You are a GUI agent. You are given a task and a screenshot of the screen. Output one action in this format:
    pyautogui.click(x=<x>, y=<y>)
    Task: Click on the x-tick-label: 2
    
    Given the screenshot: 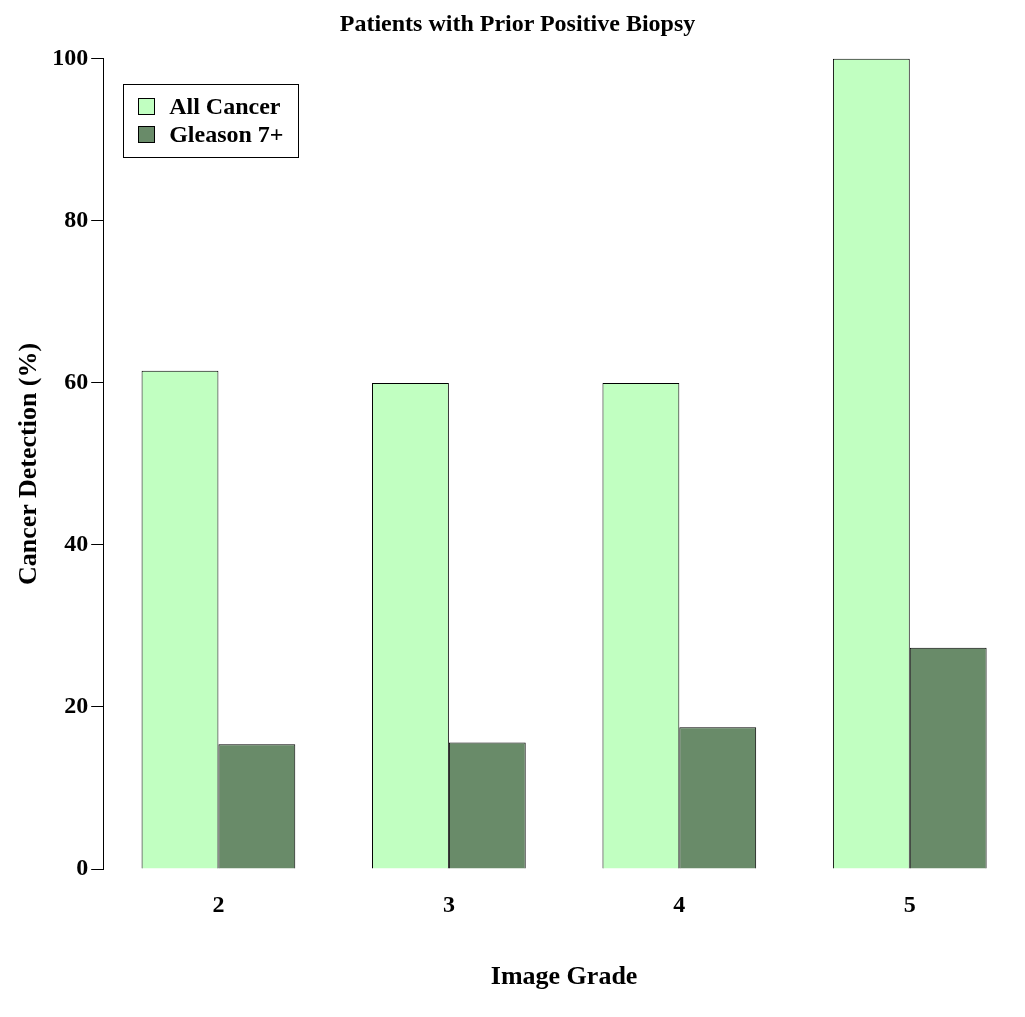 What is the action you would take?
    pyautogui.click(x=218, y=903)
    